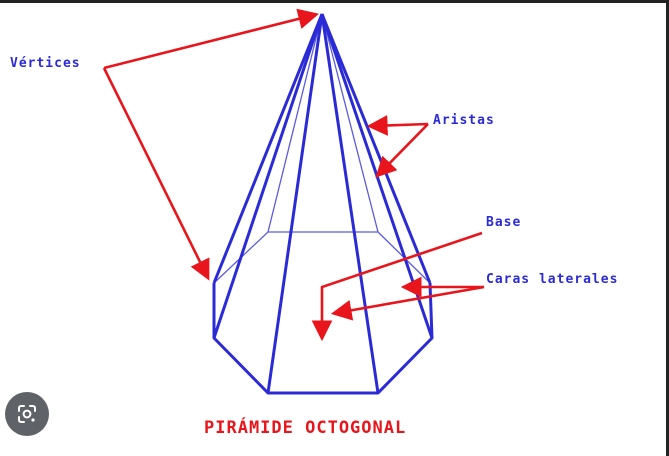  What do you see at coordinates (305, 428) in the screenshot?
I see `diagram-title: PIRÁMIDE OCTOGONAL` at bounding box center [305, 428].